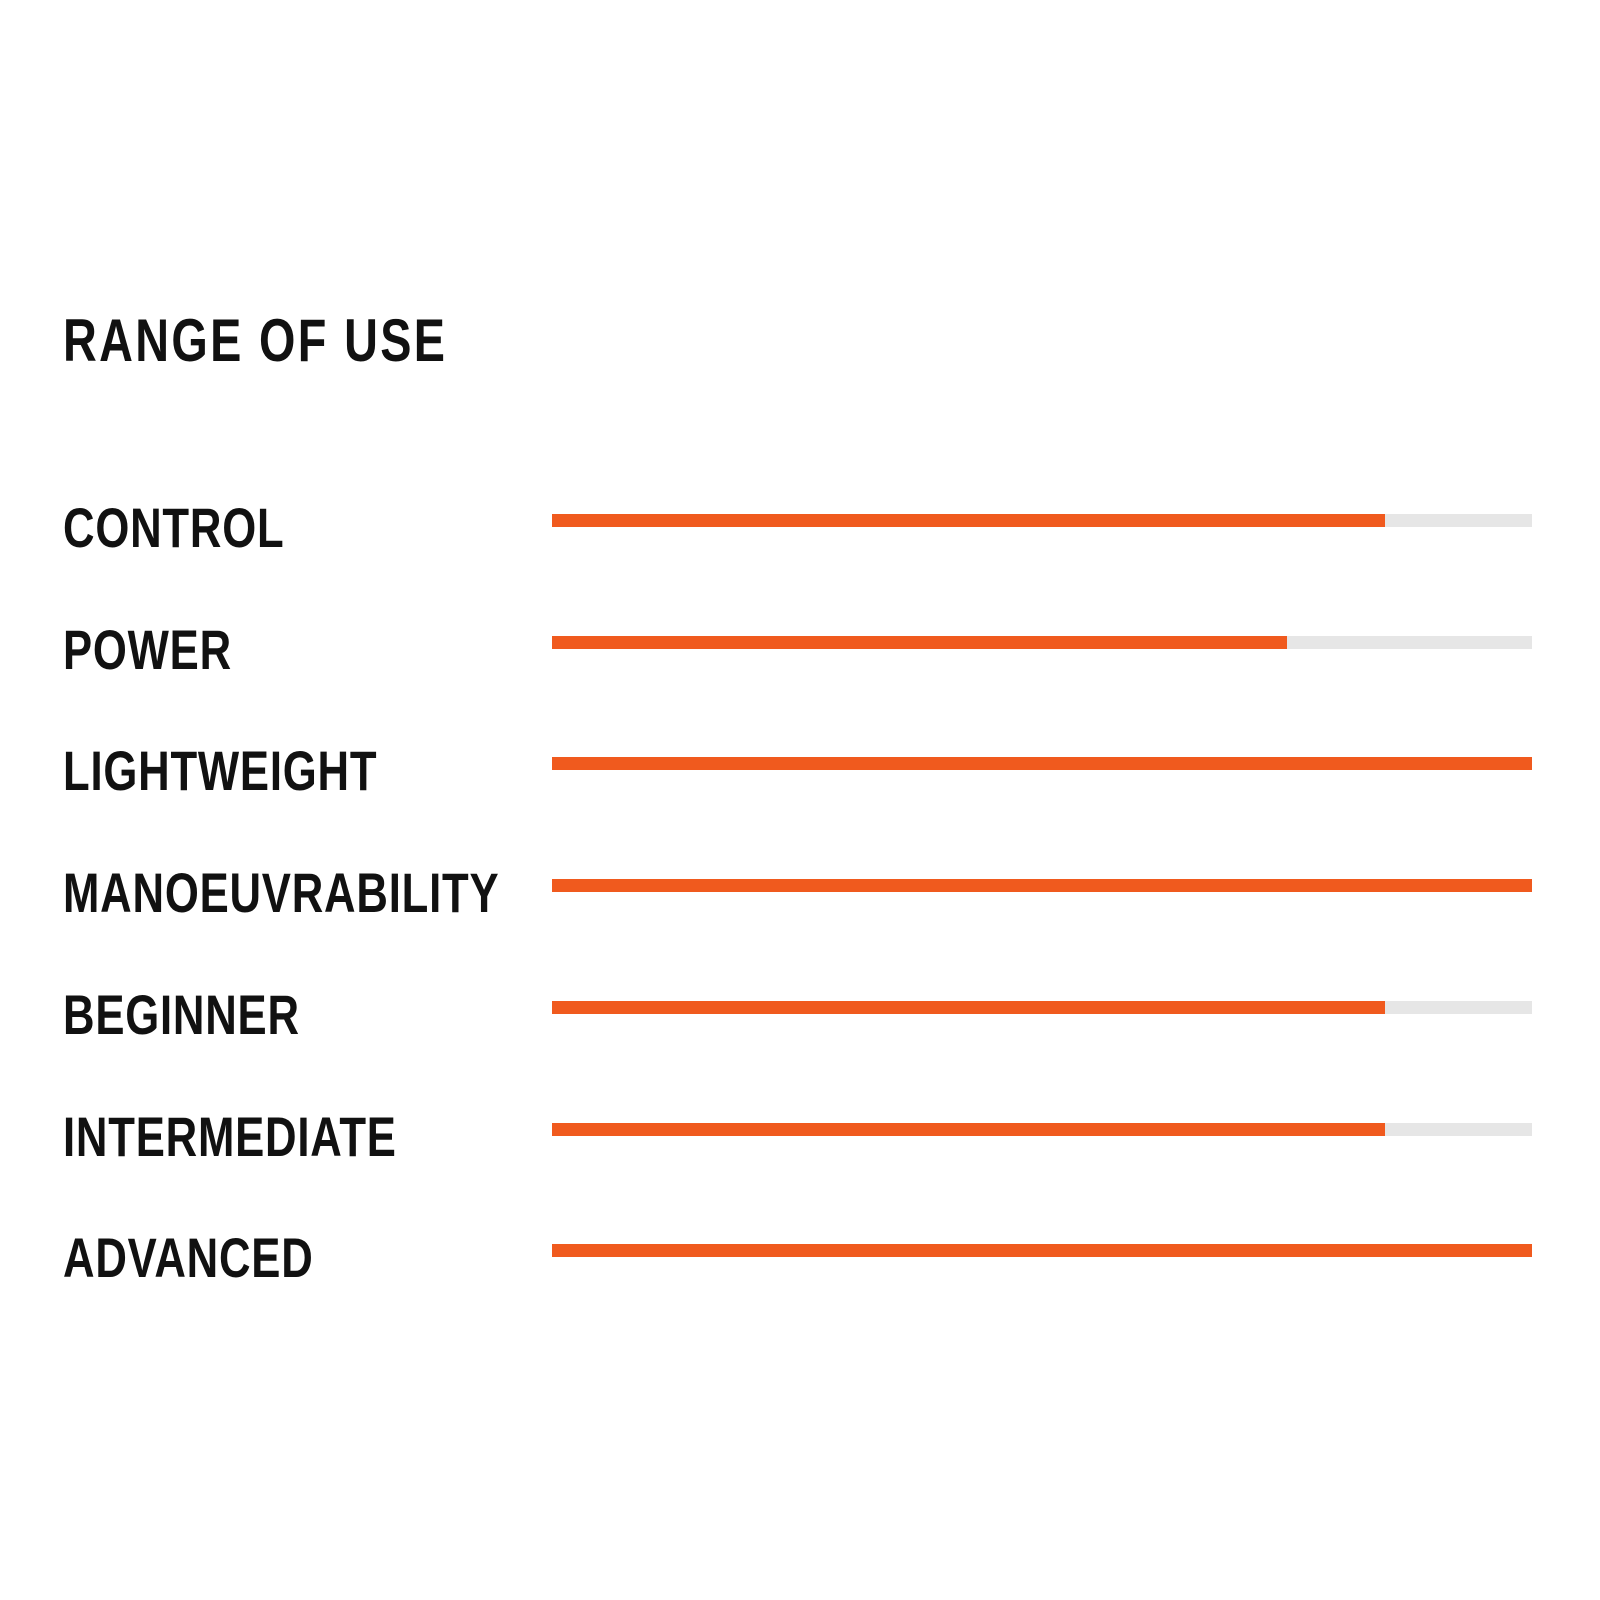 The width and height of the screenshot is (1600, 1600). I want to click on bar-track-beginner, so click(1042, 1007).